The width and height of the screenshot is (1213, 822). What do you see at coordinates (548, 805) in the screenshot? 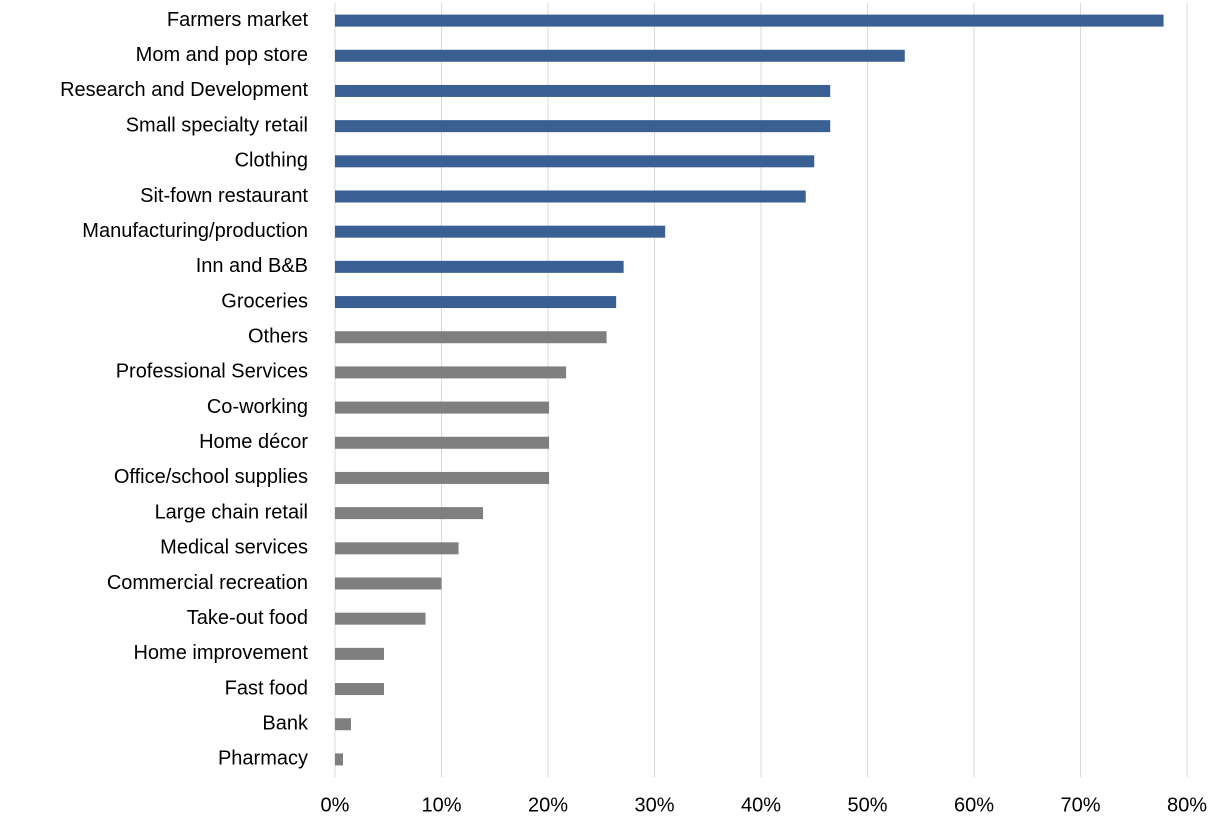
I see `x-tick-label: 20%` at bounding box center [548, 805].